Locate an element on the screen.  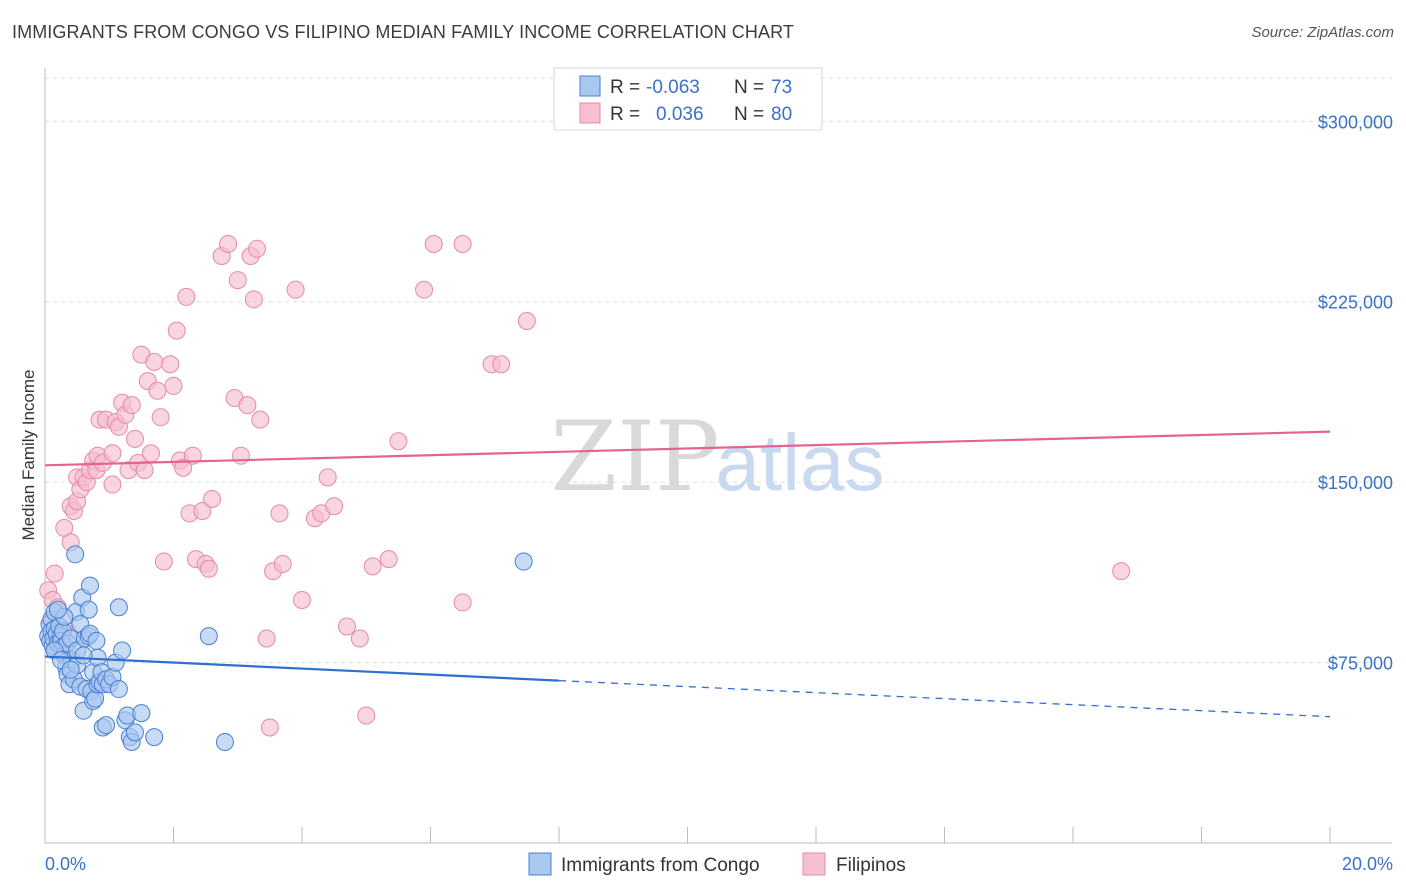
legend-n-value: 80 is located at coordinates (781, 114).